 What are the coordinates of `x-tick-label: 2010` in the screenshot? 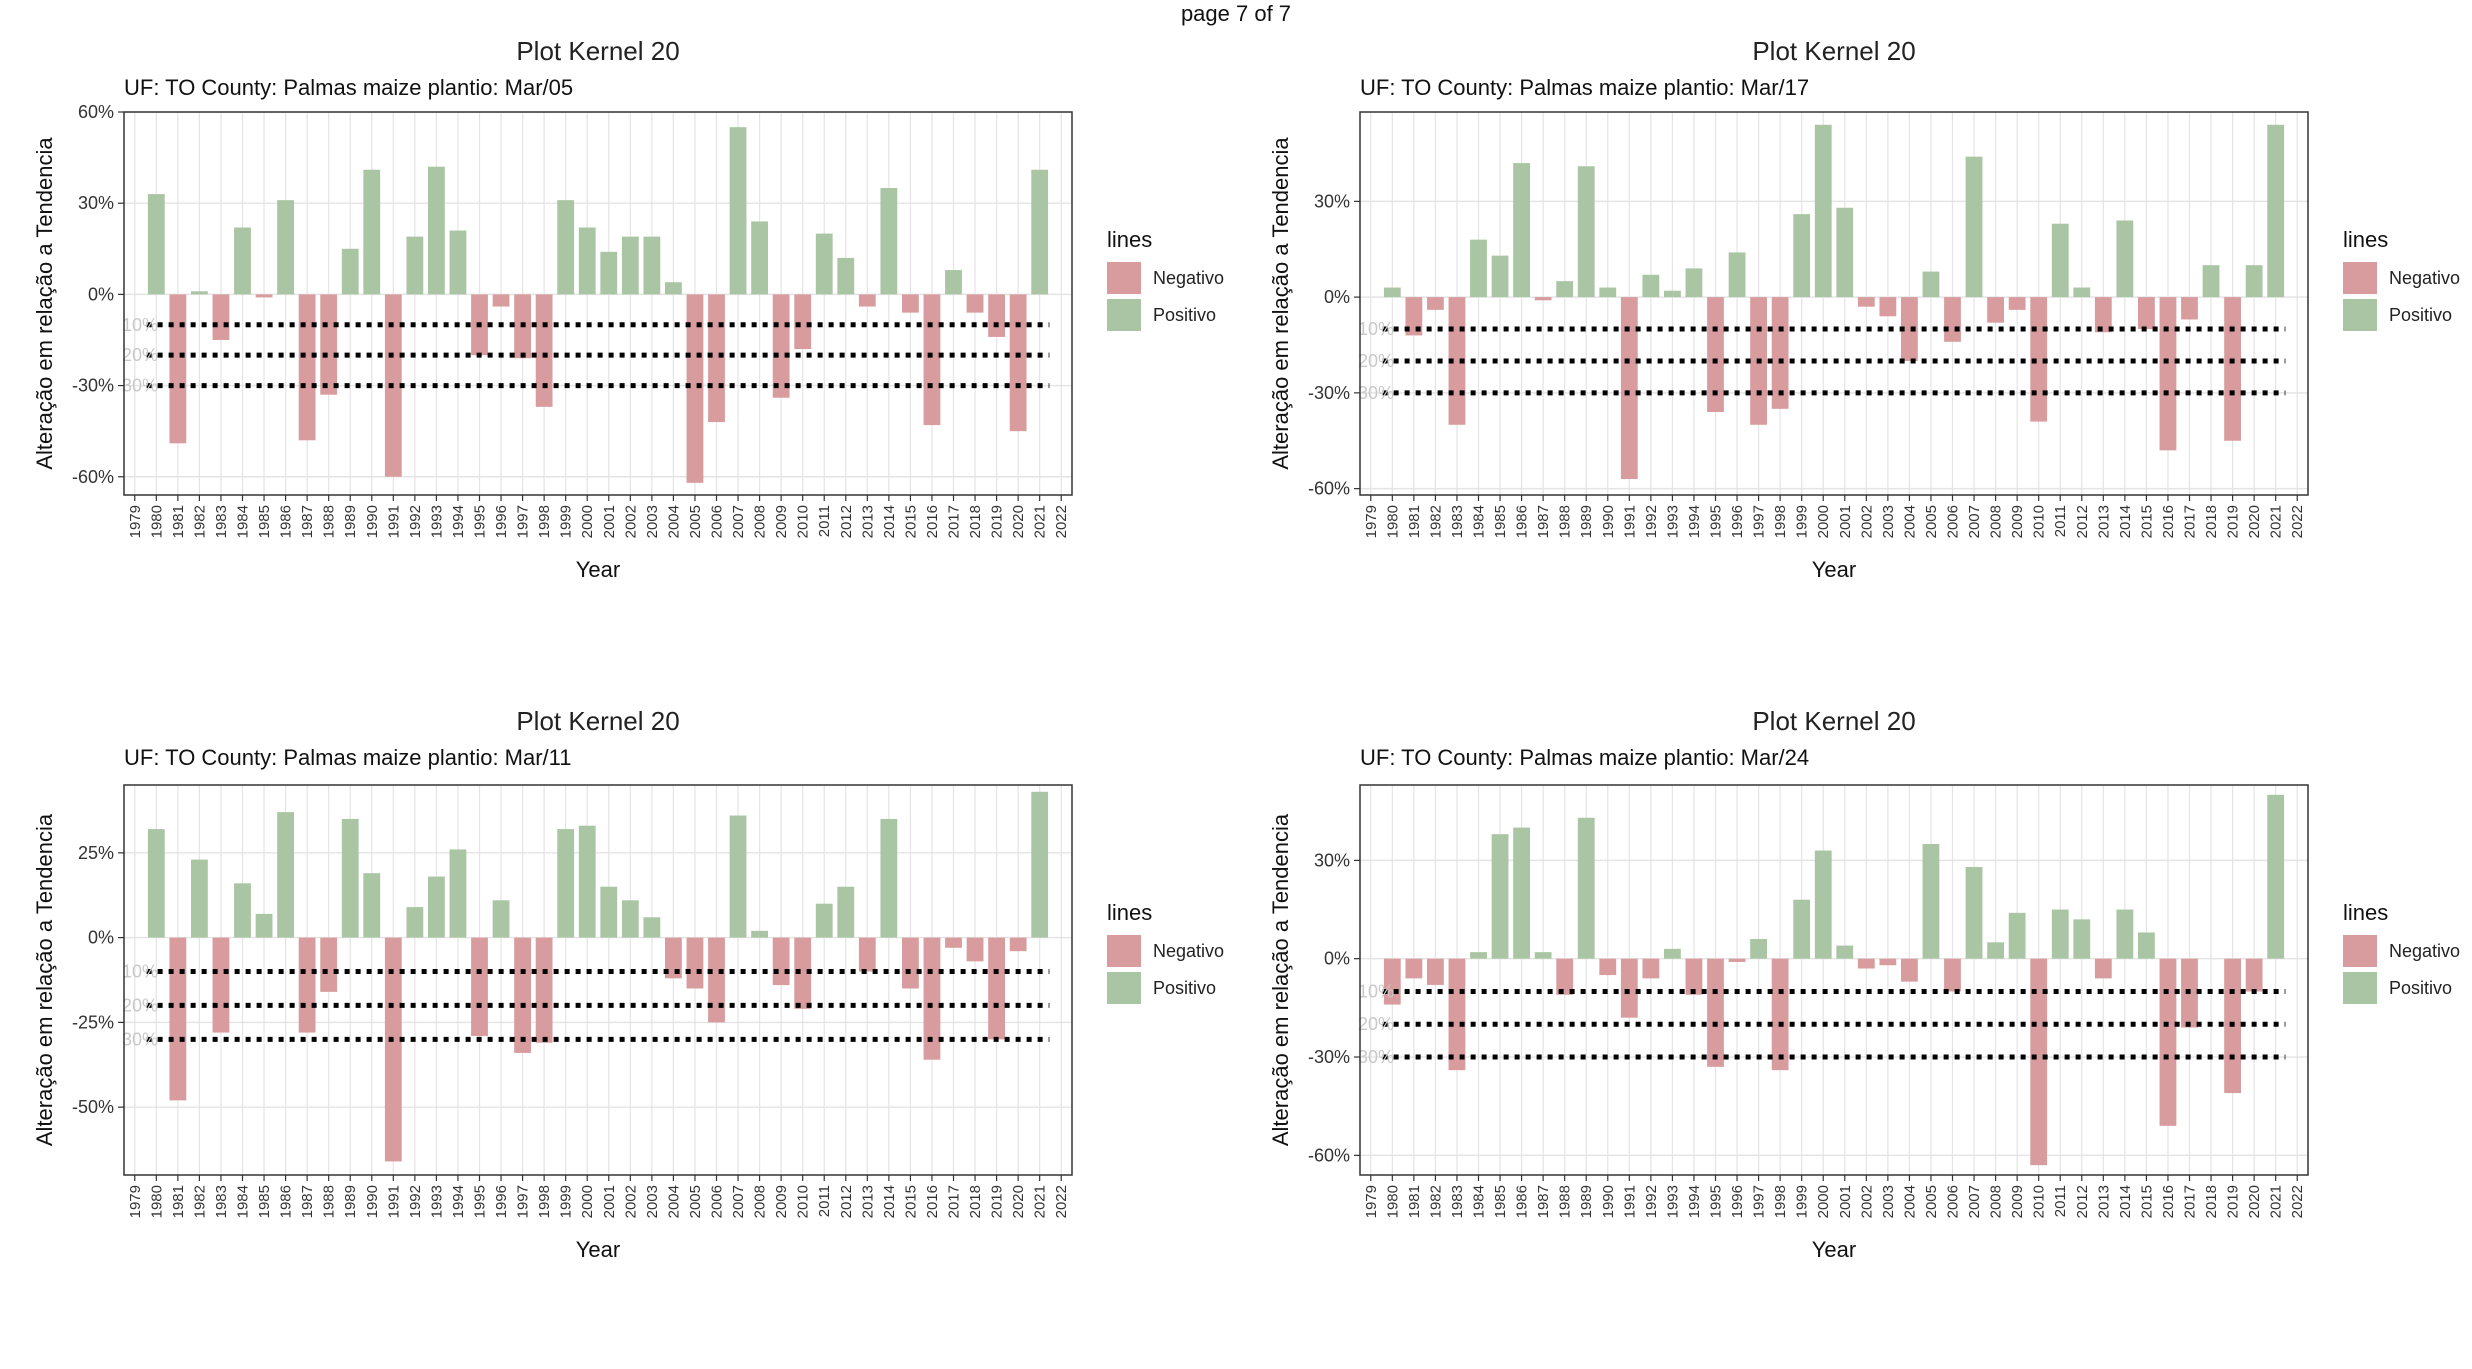 It's located at (803, 1201).